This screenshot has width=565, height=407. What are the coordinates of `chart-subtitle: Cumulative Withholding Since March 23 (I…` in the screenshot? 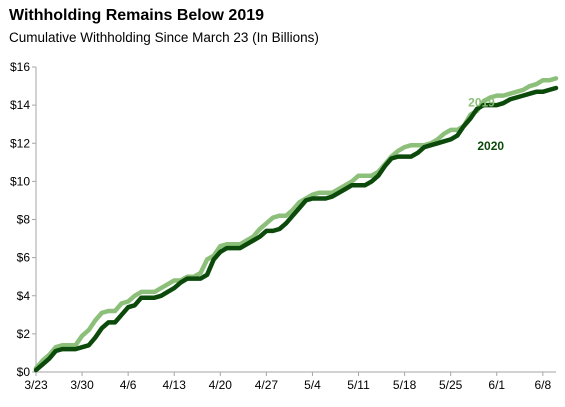 It's located at (164, 37).